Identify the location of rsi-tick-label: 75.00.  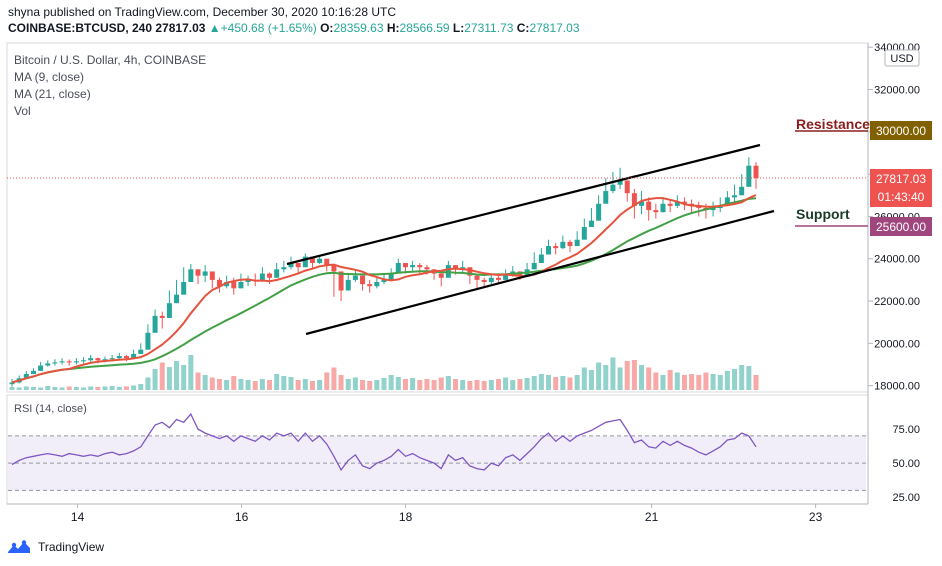
(906, 430).